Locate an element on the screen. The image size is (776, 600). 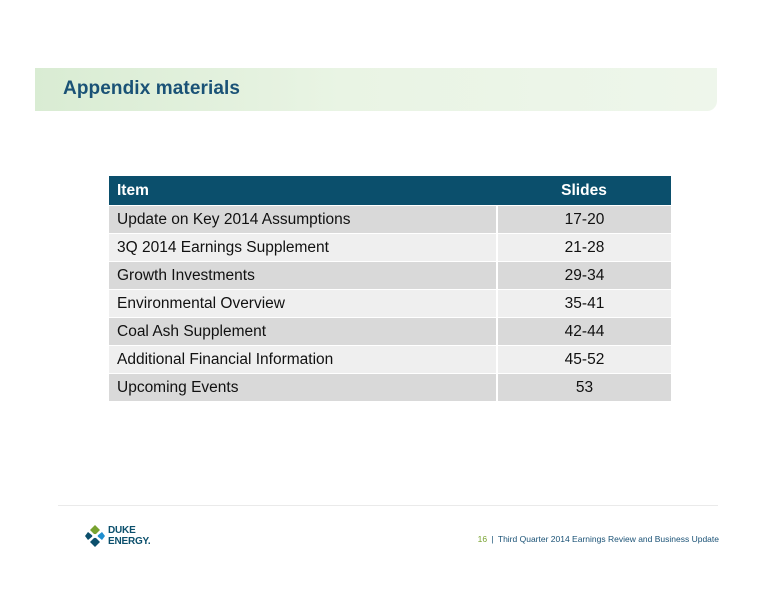
footer-divider is located at coordinates (388, 505).